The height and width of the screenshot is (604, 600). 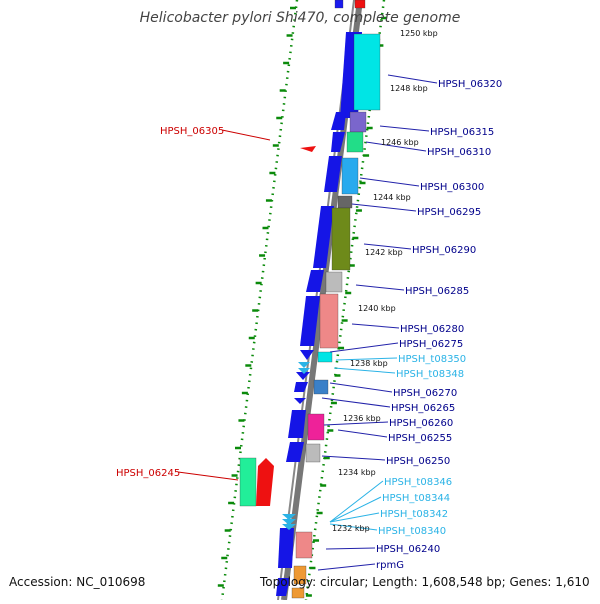 What do you see at coordinates (425, 393) in the screenshot?
I see `gene-label-right: HPSH_06270` at bounding box center [425, 393].